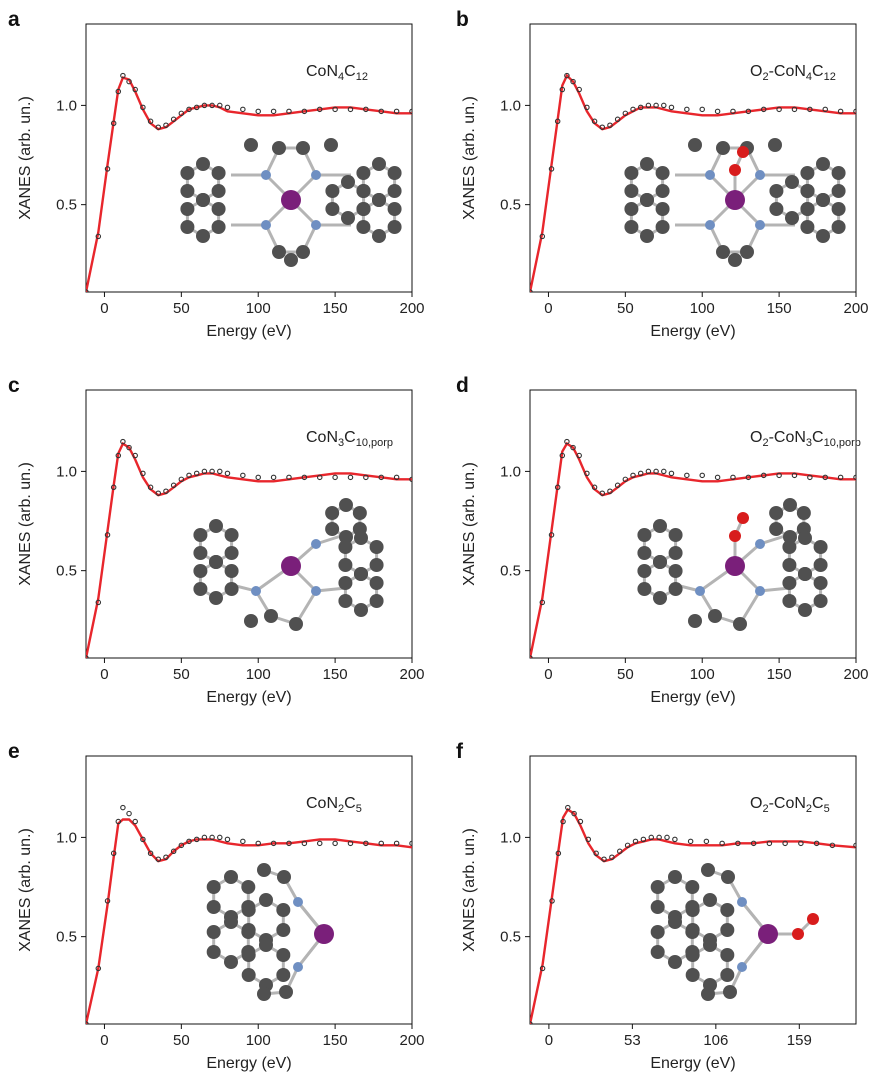 The width and height of the screenshot is (869, 1081). Describe the element at coordinates (735, 536) in the screenshot. I see `oxygen-atom` at that location.